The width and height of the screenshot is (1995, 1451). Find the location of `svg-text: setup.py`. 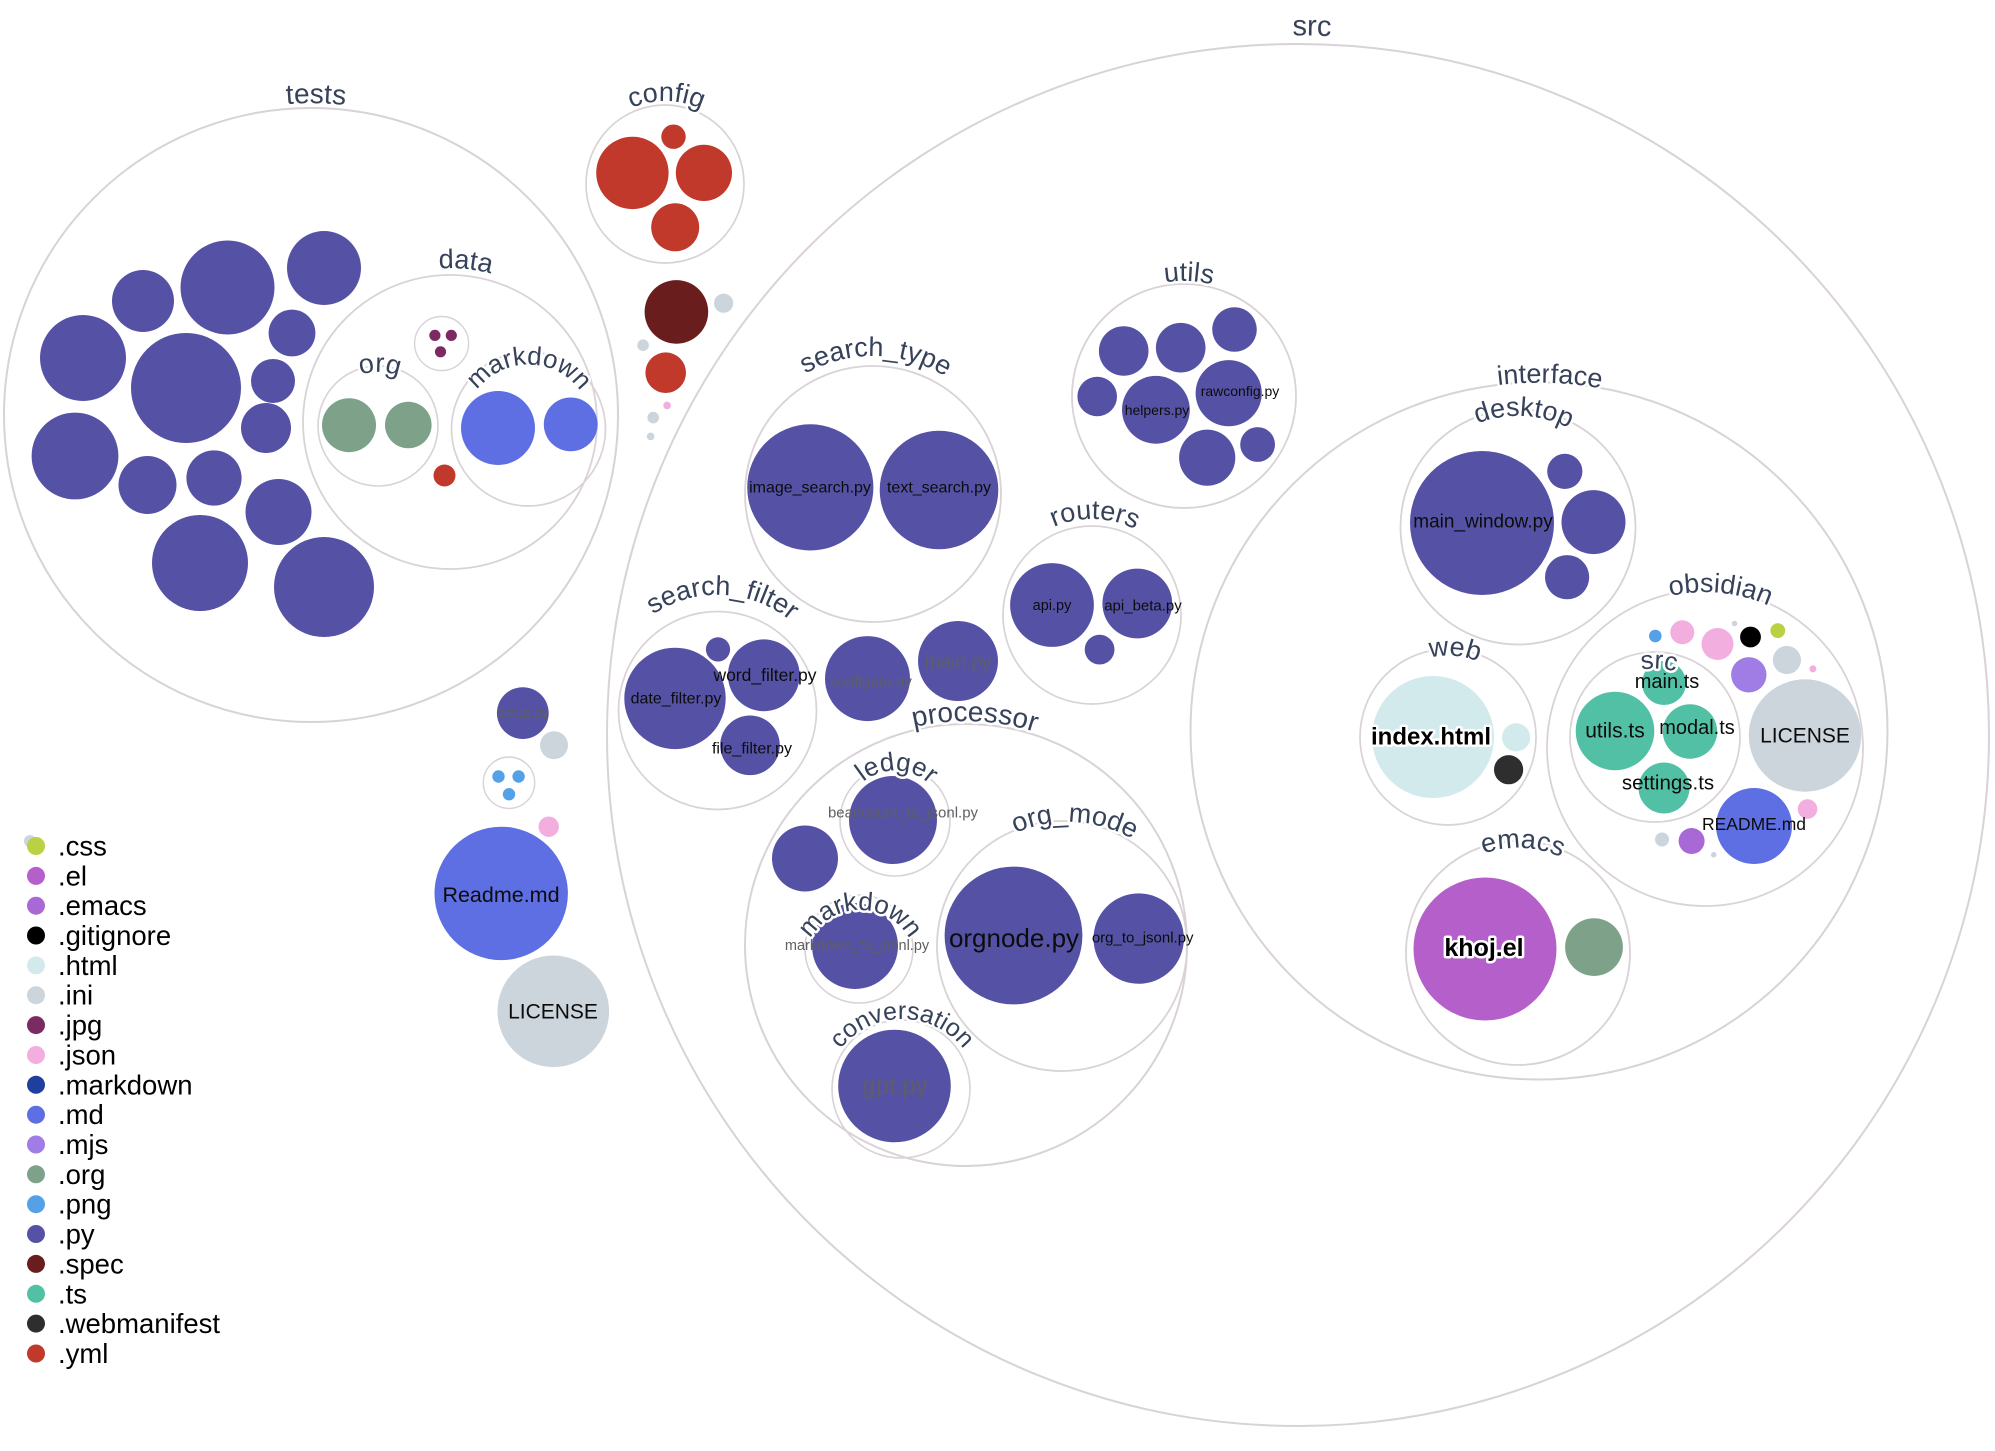

svg-text: setup.py is located at coordinates (522, 713).